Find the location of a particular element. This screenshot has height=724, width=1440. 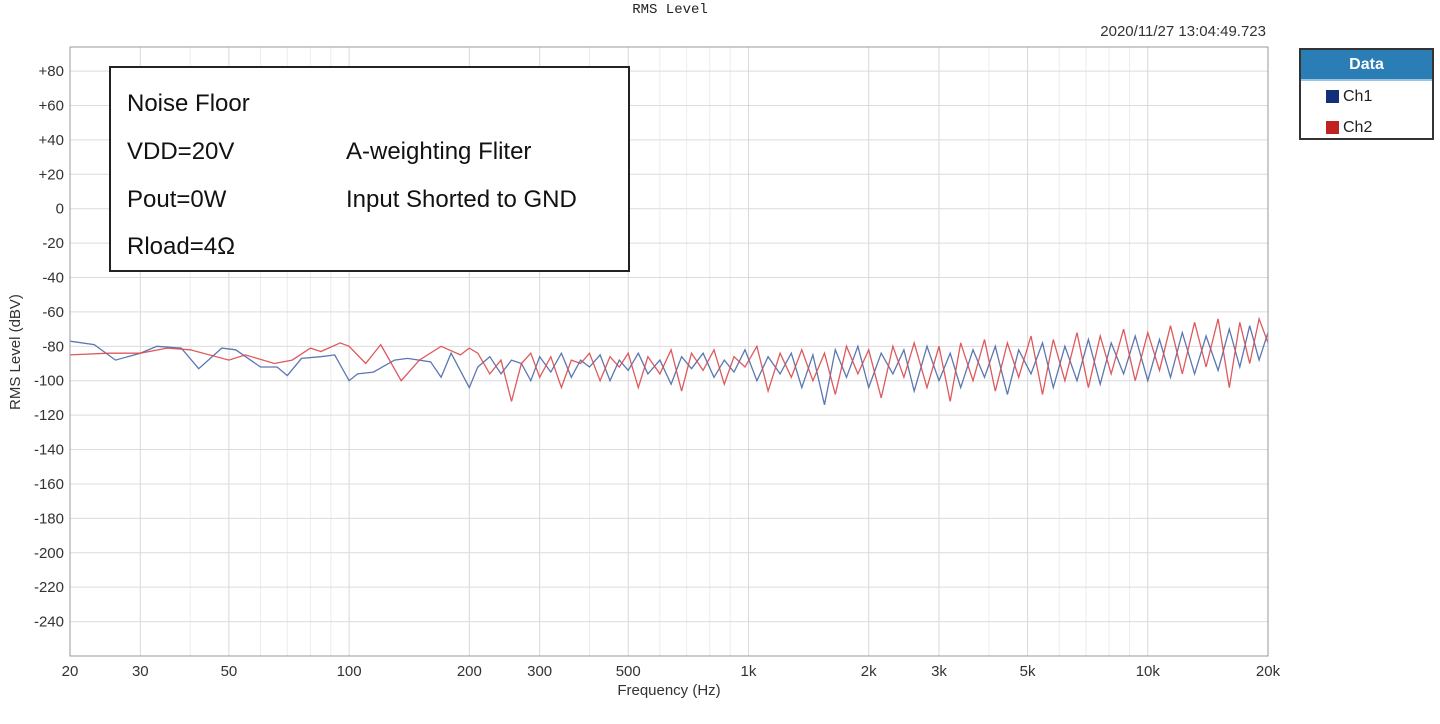

x-tick-label: 5k is located at coordinates (1028, 671).